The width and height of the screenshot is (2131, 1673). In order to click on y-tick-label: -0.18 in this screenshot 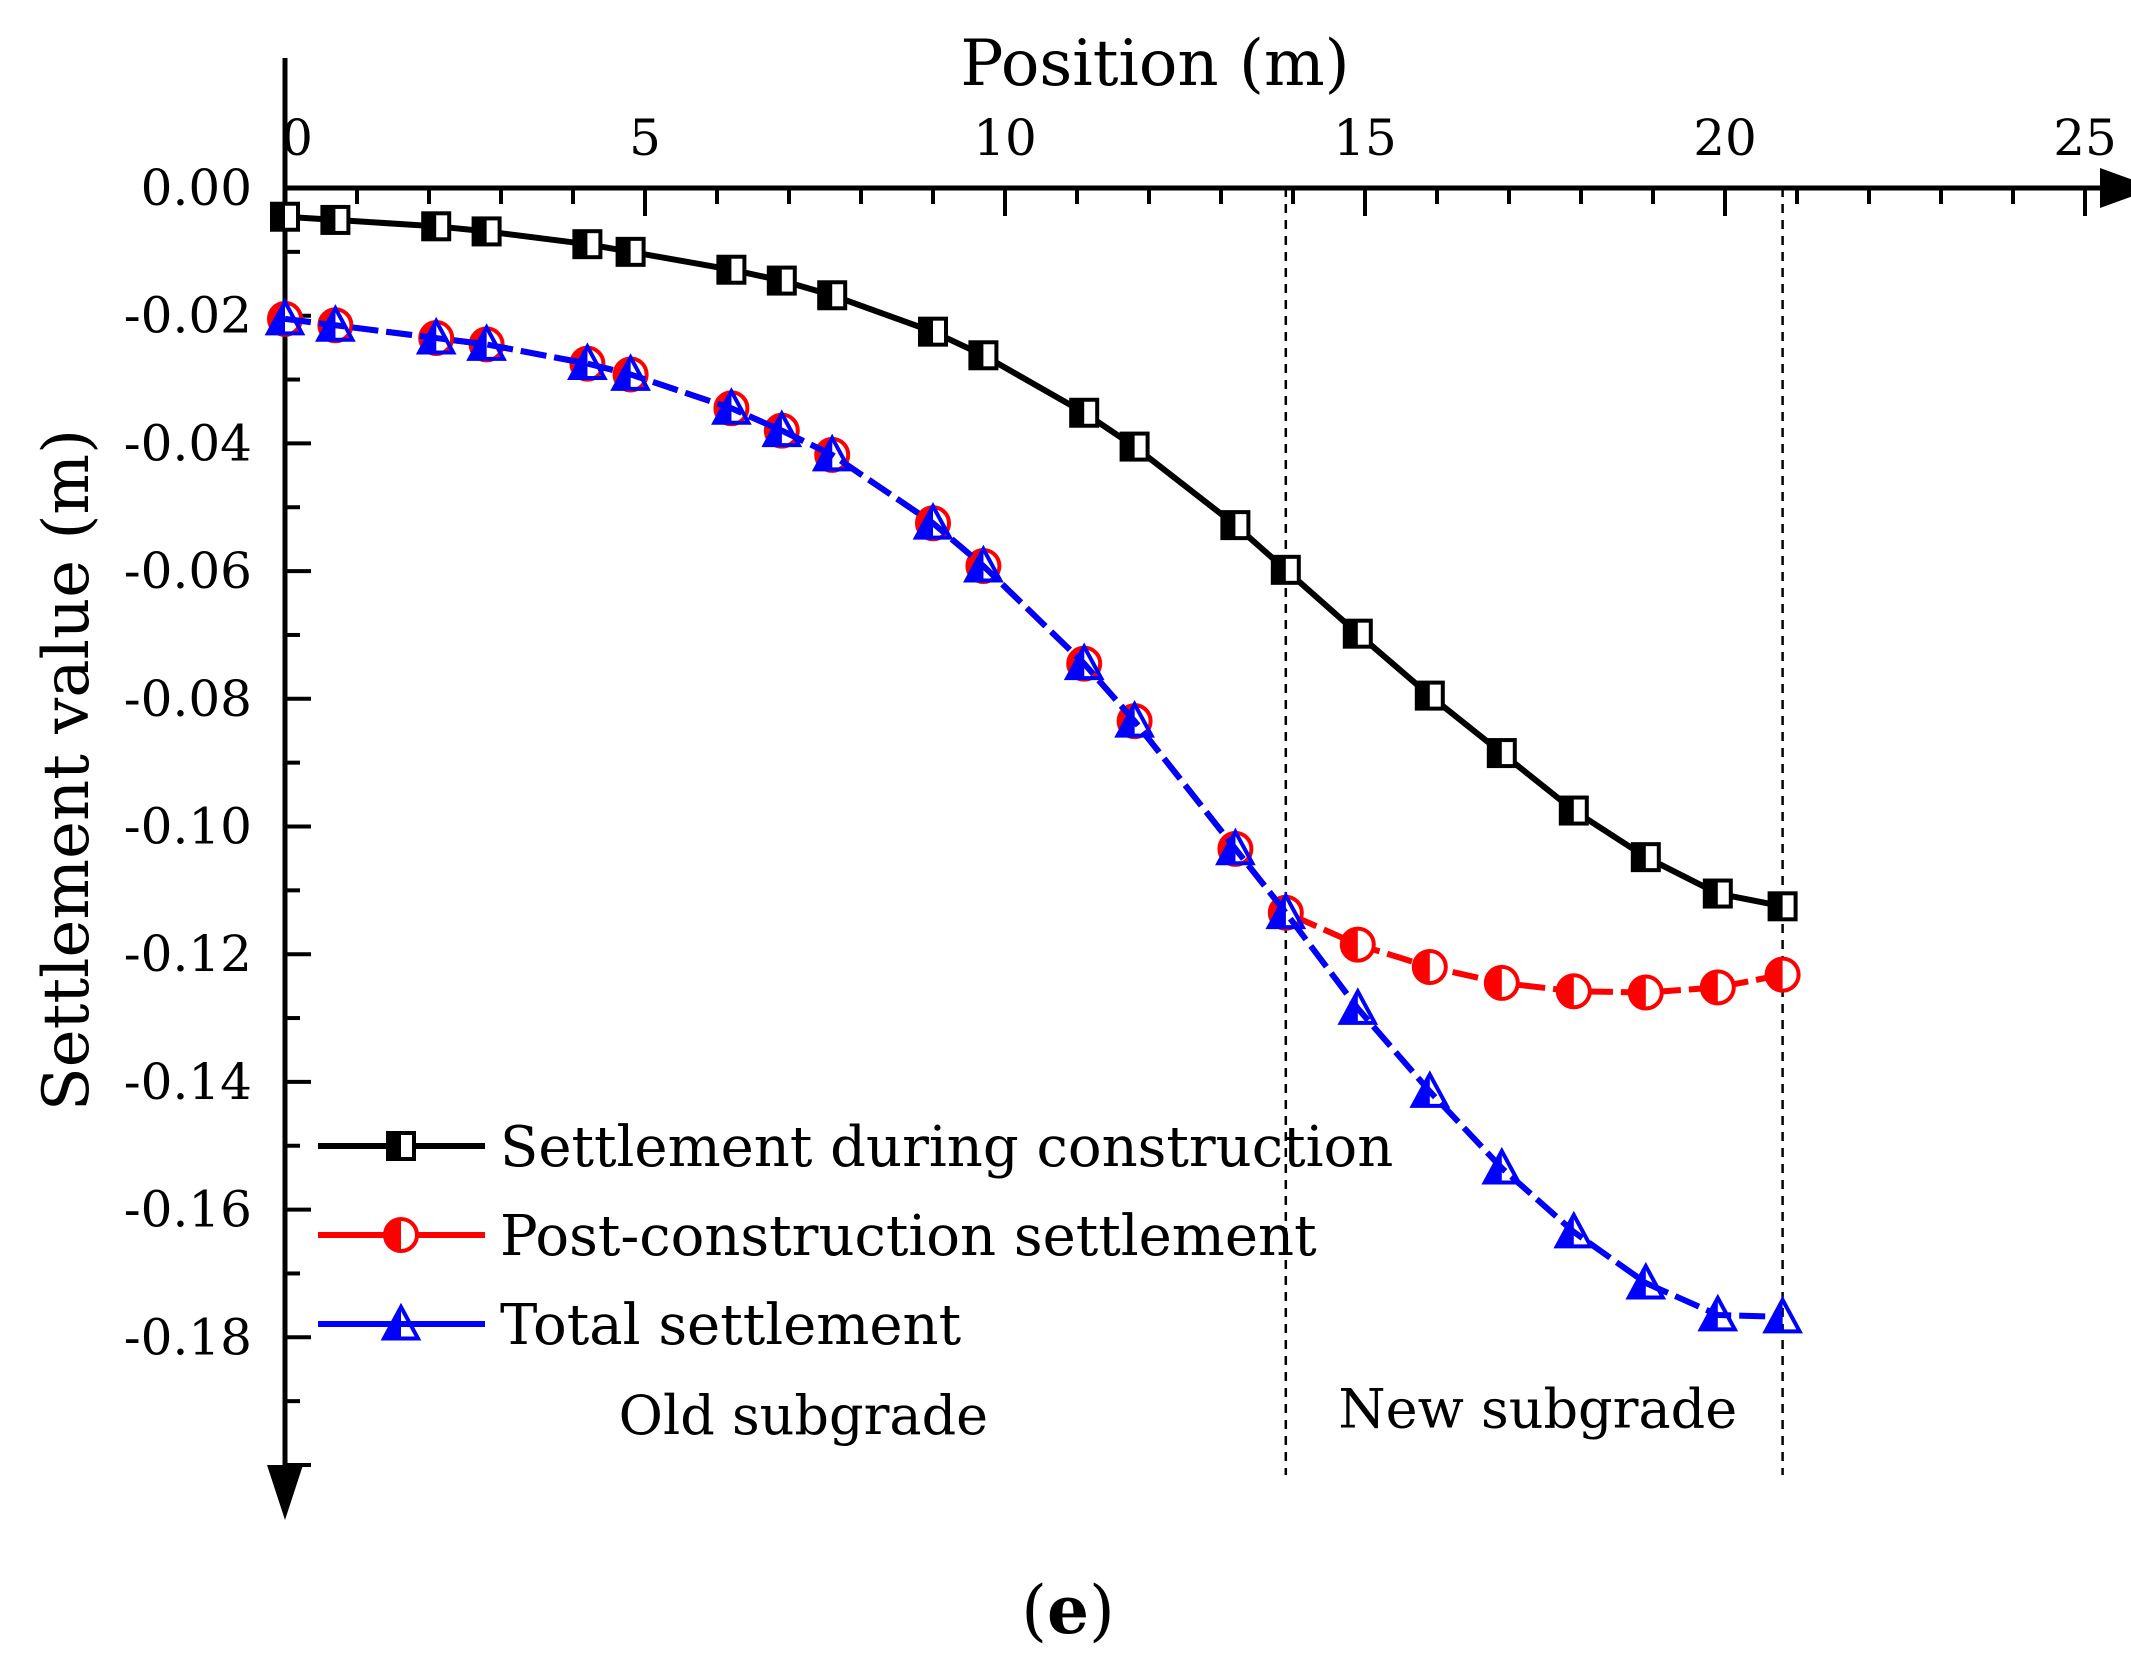, I will do `click(188, 1337)`.